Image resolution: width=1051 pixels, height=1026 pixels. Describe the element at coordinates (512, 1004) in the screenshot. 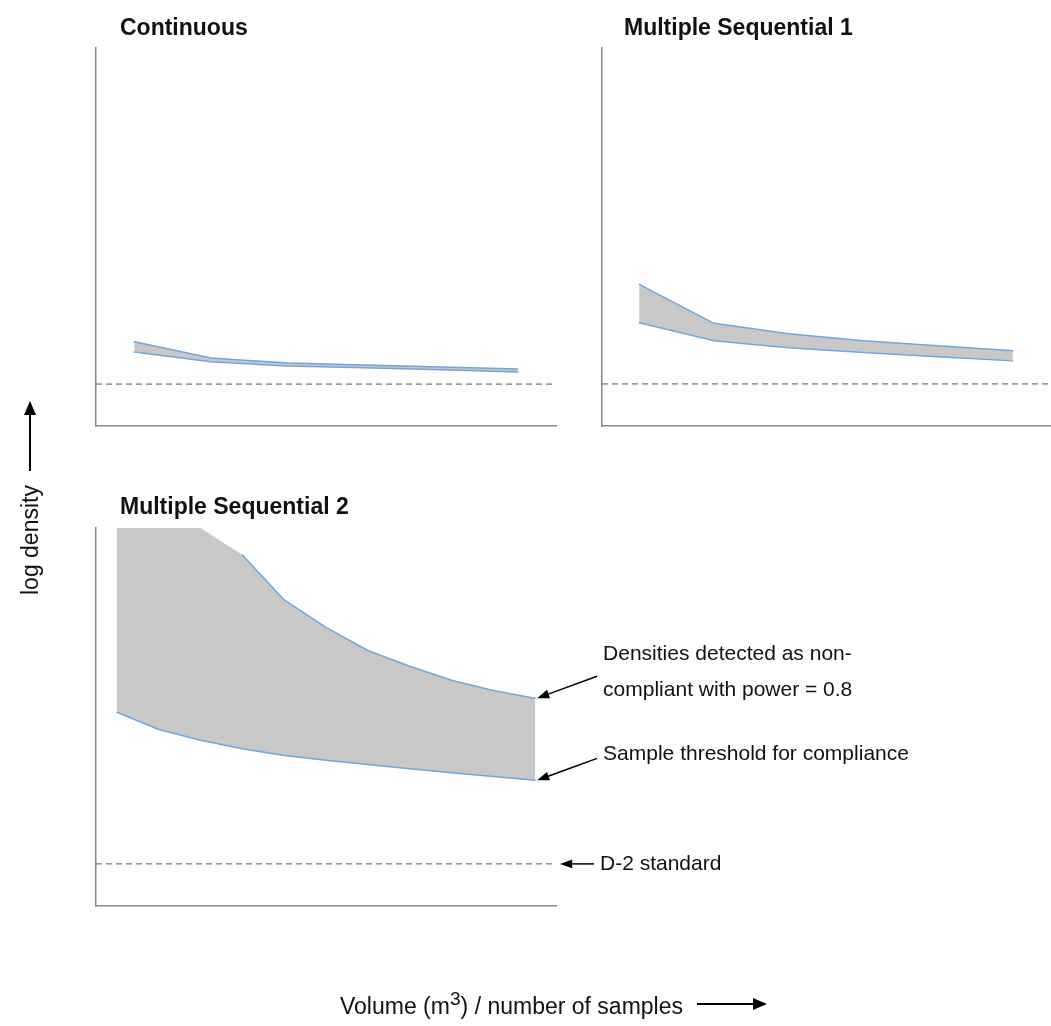

I see `x-axis-title: Volume (m$^{3}$) / number of samples` at that location.